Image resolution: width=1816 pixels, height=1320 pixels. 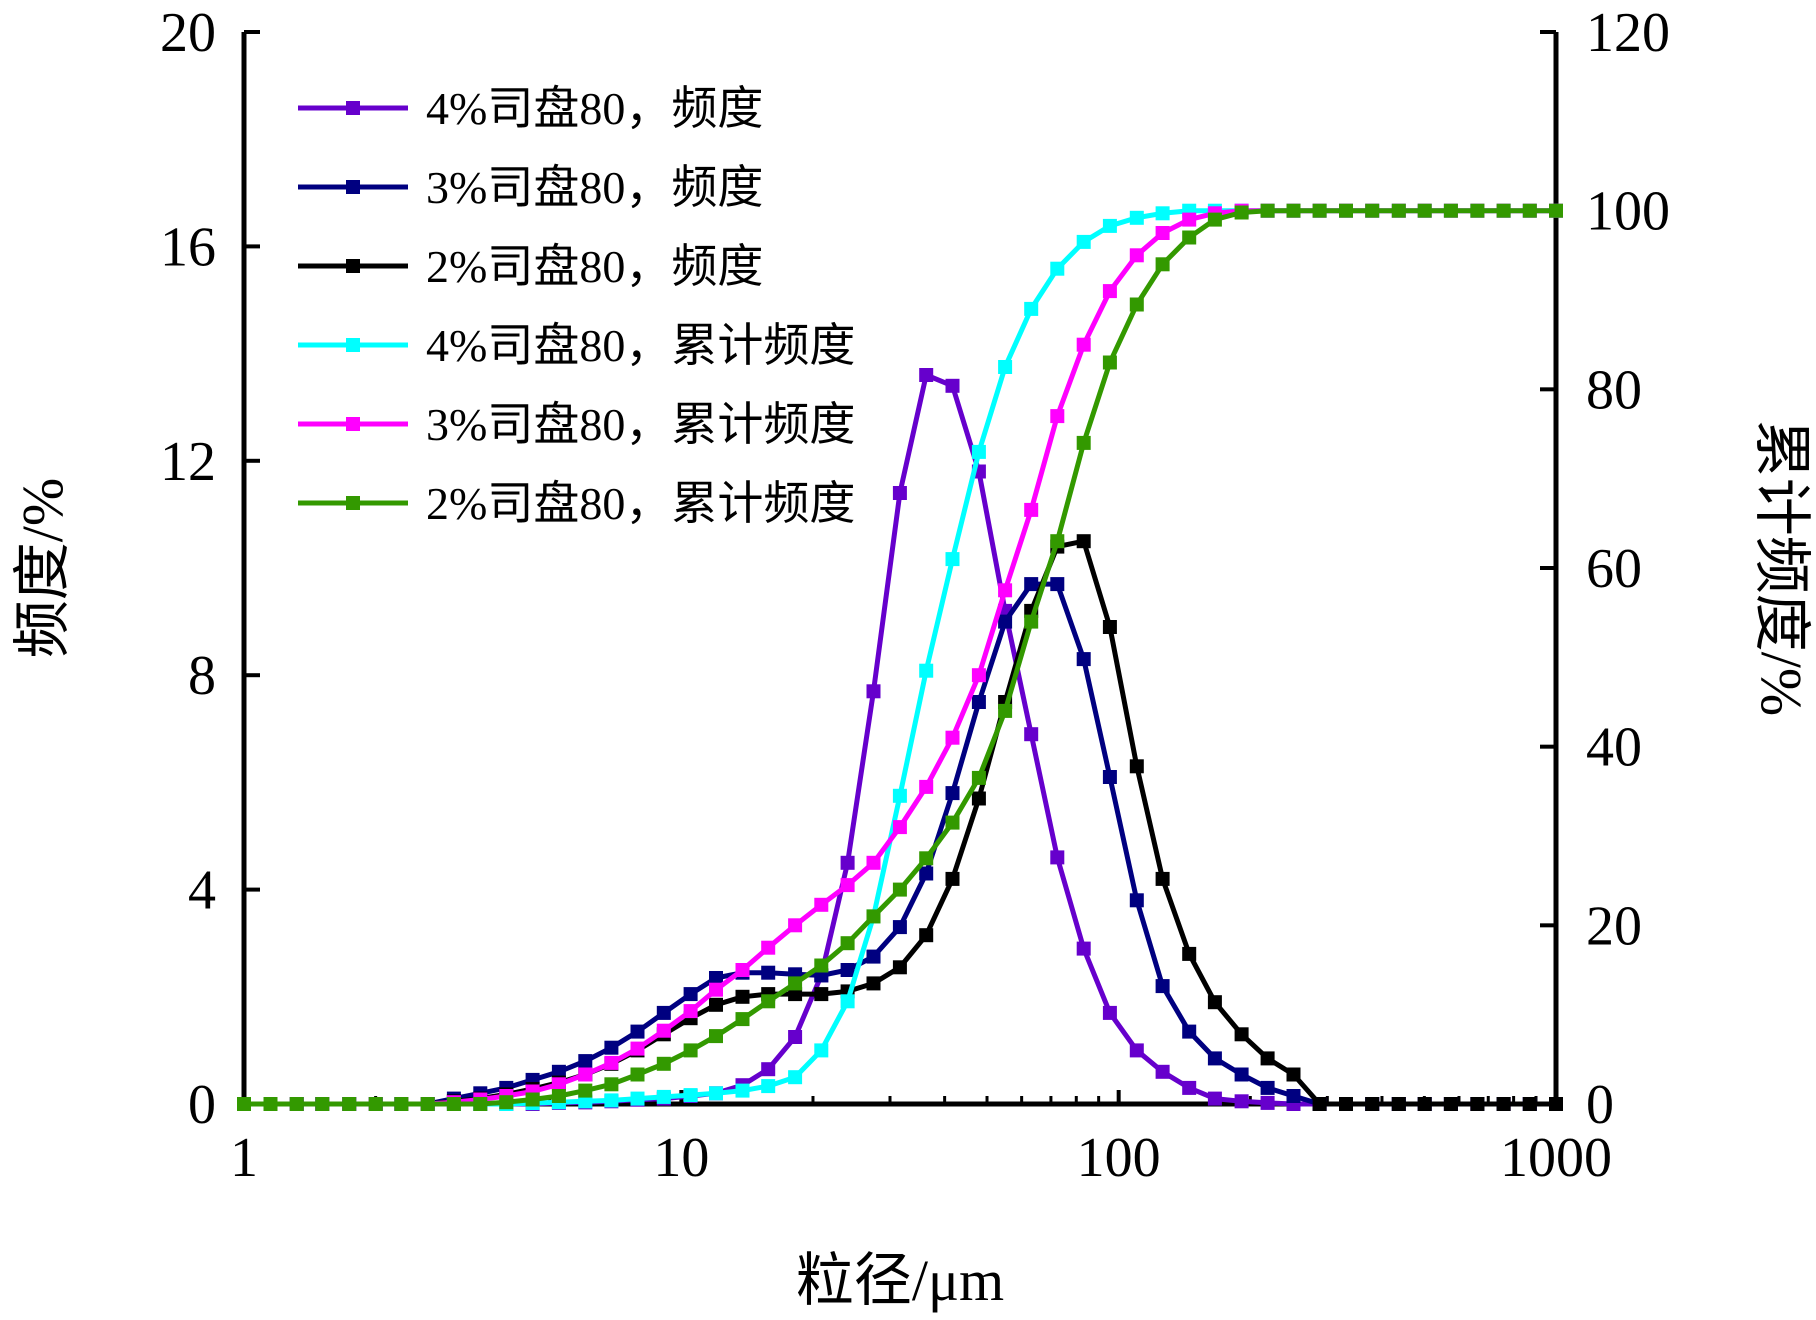 I want to click on y-left-tick-label: 4, so click(x=202, y=891).